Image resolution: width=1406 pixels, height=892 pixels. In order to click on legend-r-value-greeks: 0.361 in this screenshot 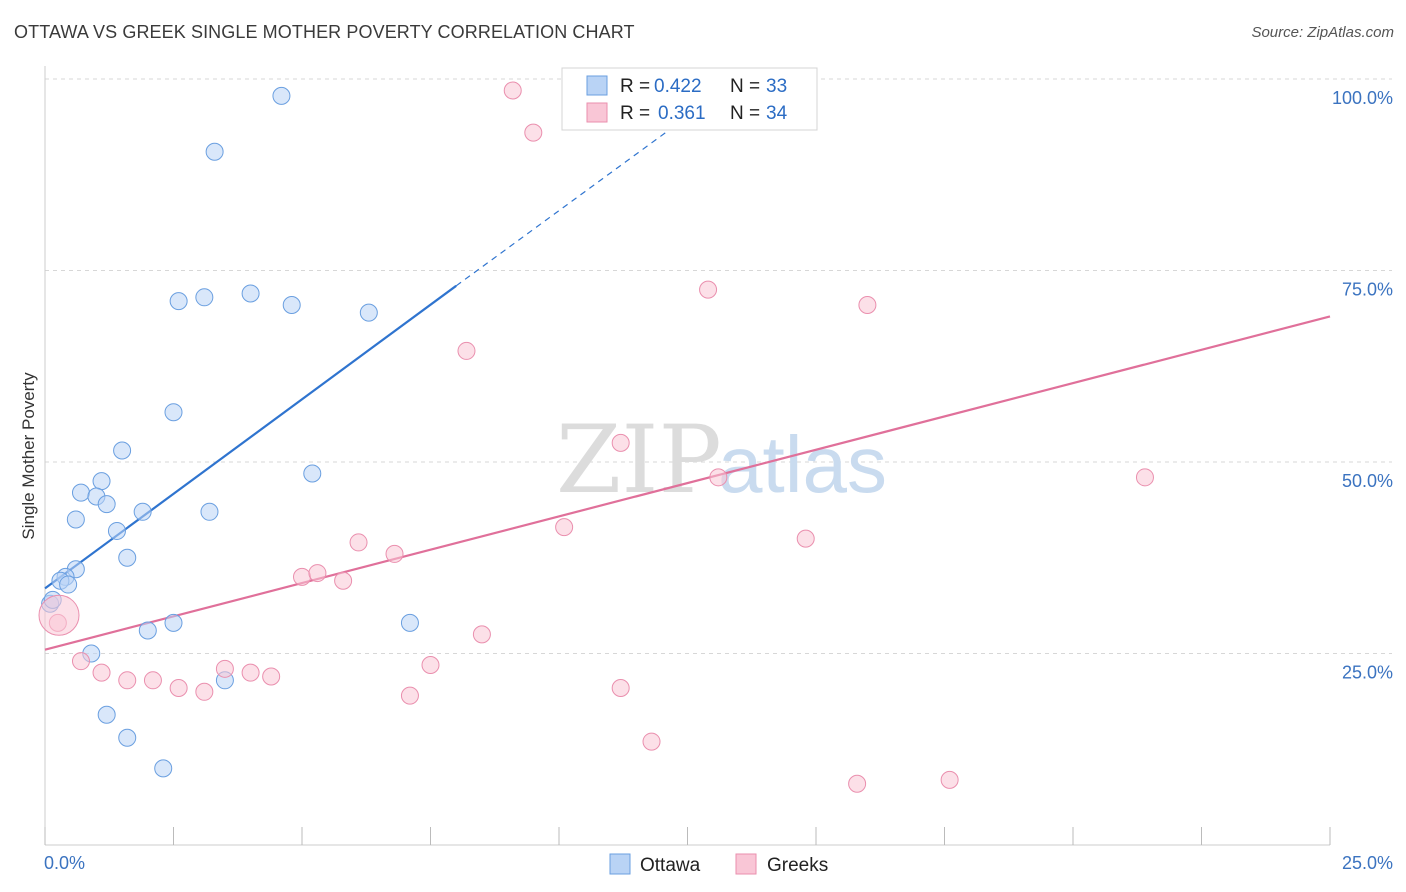, I will do `click(682, 113)`.